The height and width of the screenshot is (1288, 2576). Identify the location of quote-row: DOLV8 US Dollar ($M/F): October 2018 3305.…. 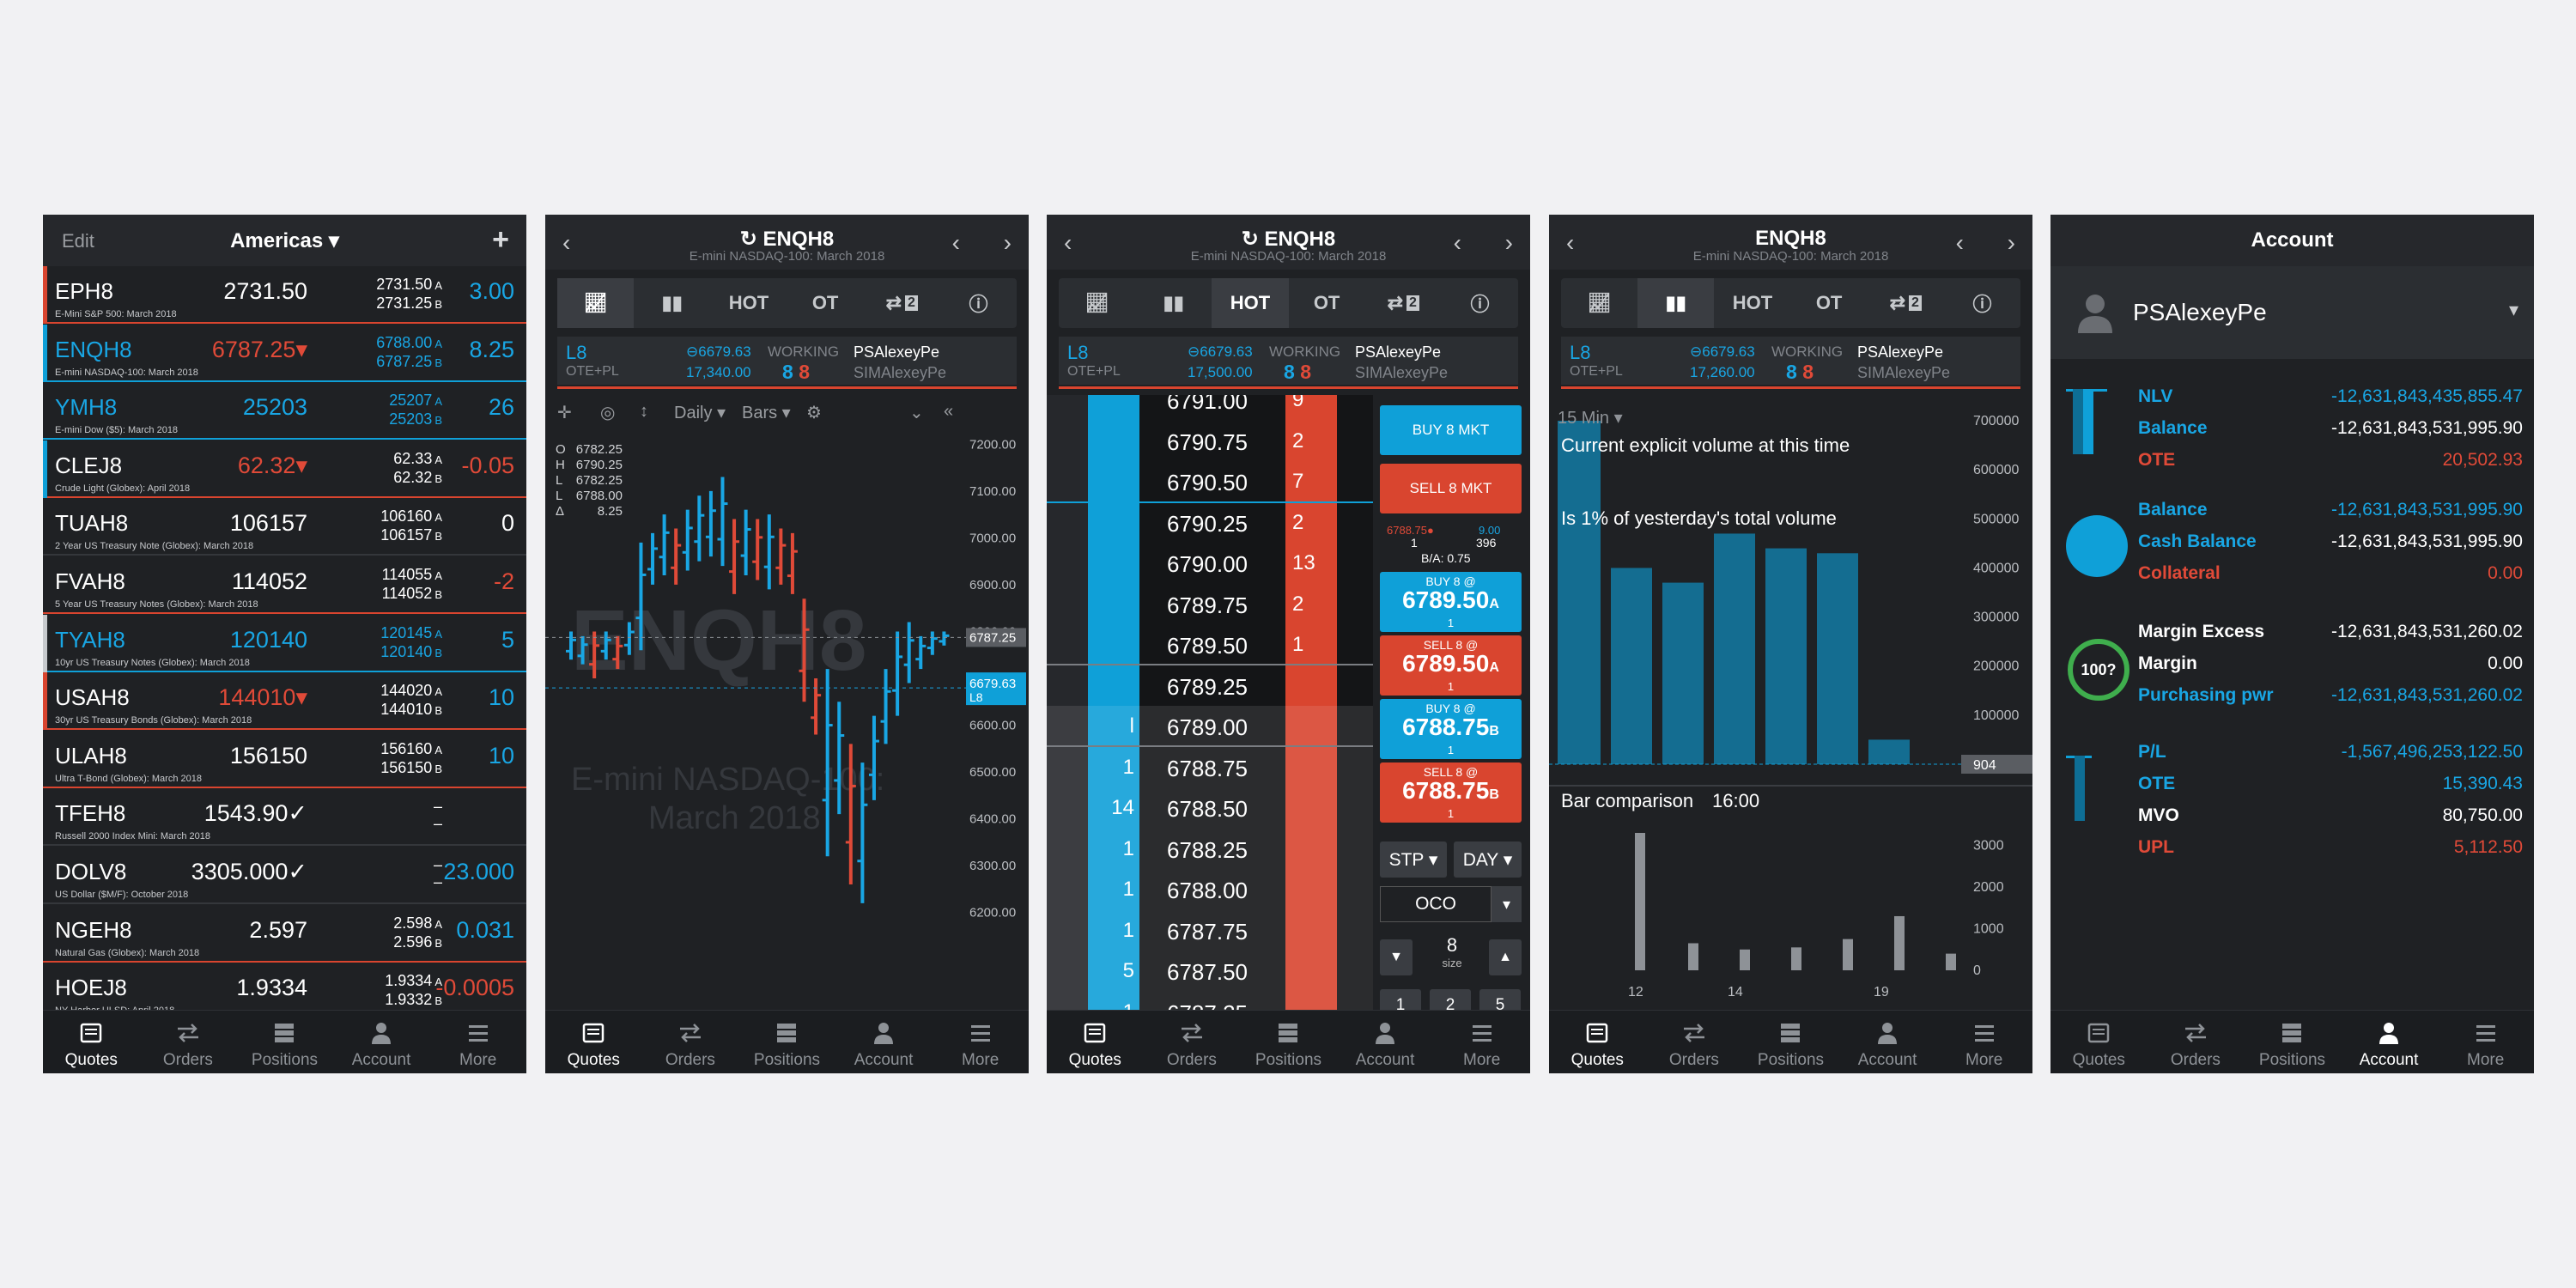
(284, 876).